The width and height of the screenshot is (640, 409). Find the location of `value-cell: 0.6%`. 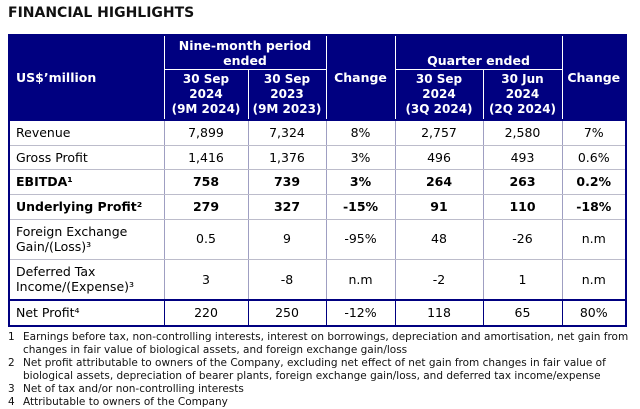

value-cell: 0.6% is located at coordinates (594, 157).